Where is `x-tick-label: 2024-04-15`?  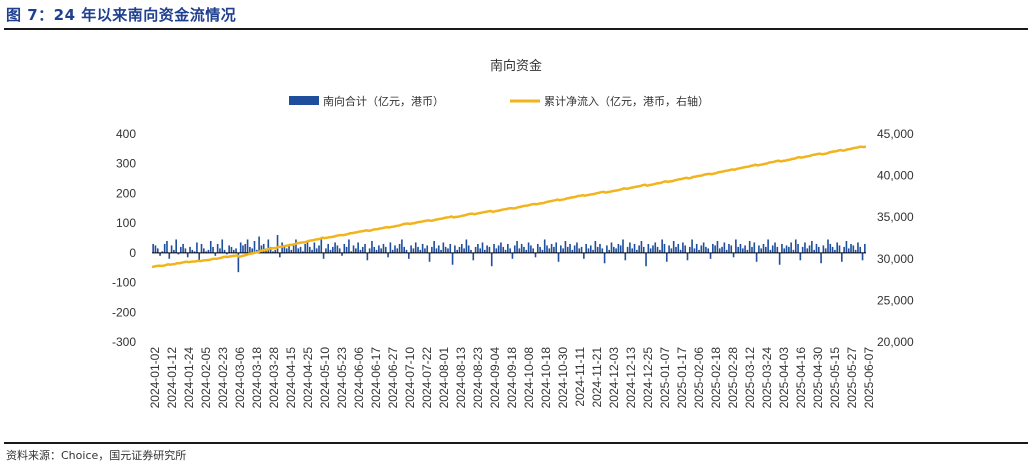
x-tick-label: 2024-04-15 is located at coordinates (291, 378).